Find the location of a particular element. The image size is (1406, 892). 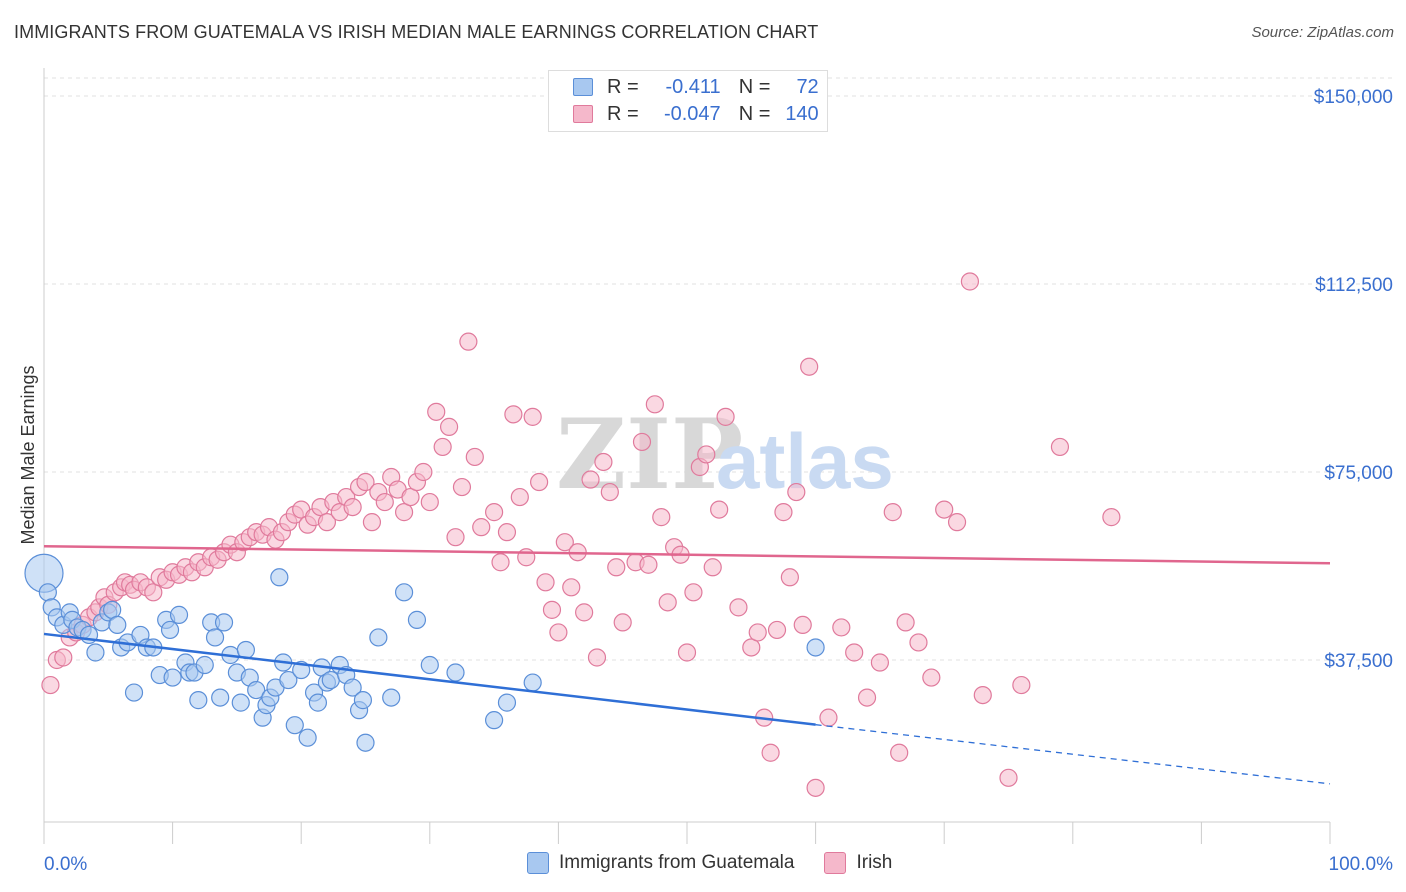

irish-trend-line is located at coordinates (687, 554).